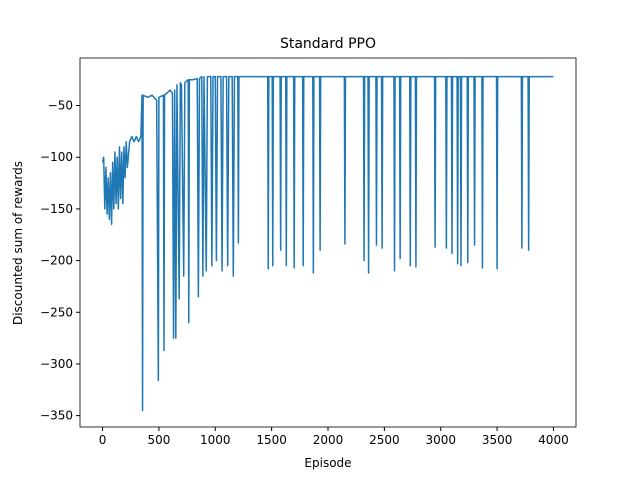  I want to click on chart-title: Standard PPO, so click(328, 44).